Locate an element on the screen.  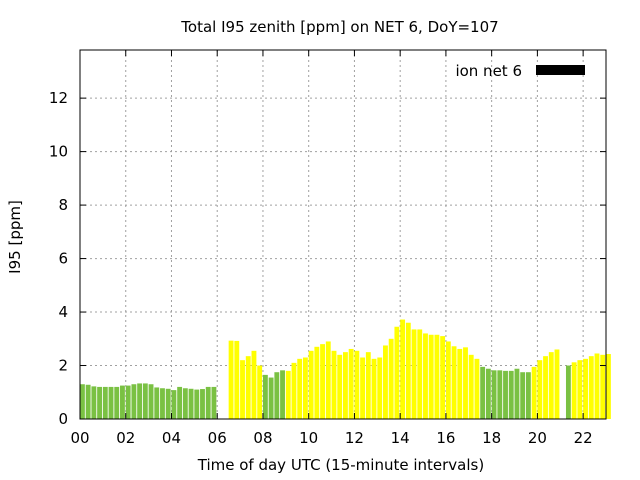
x-tick-label: 12 is located at coordinates (354, 438).